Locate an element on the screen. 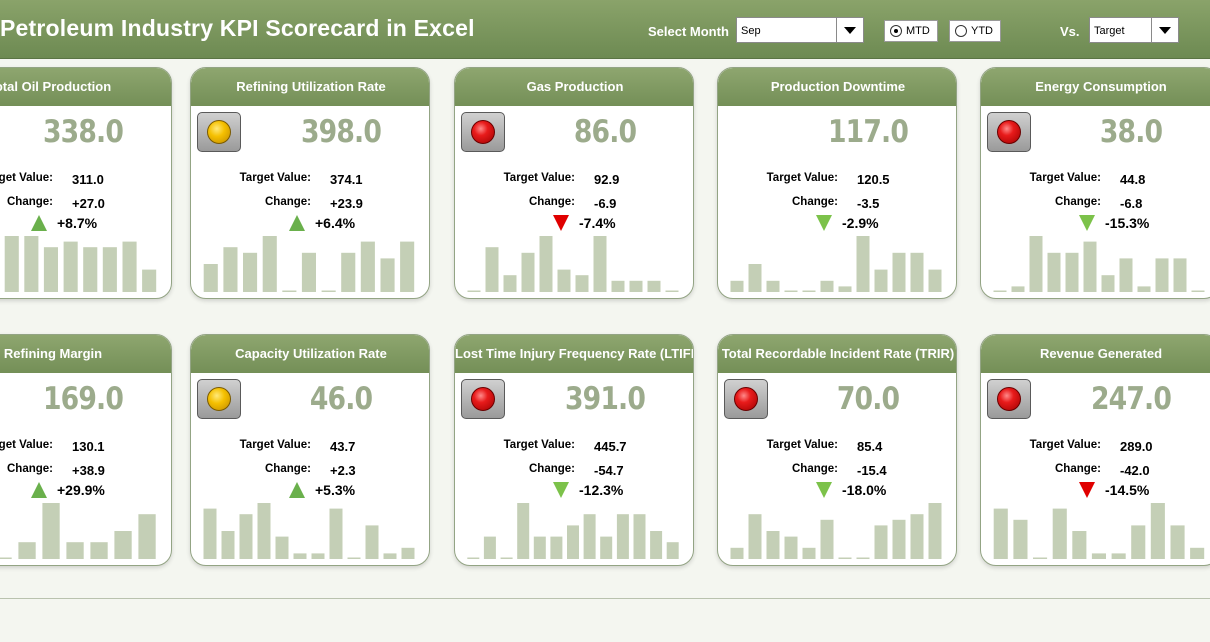 The height and width of the screenshot is (642, 1210). target-value-label: Target Value: is located at coordinates (802, 445).